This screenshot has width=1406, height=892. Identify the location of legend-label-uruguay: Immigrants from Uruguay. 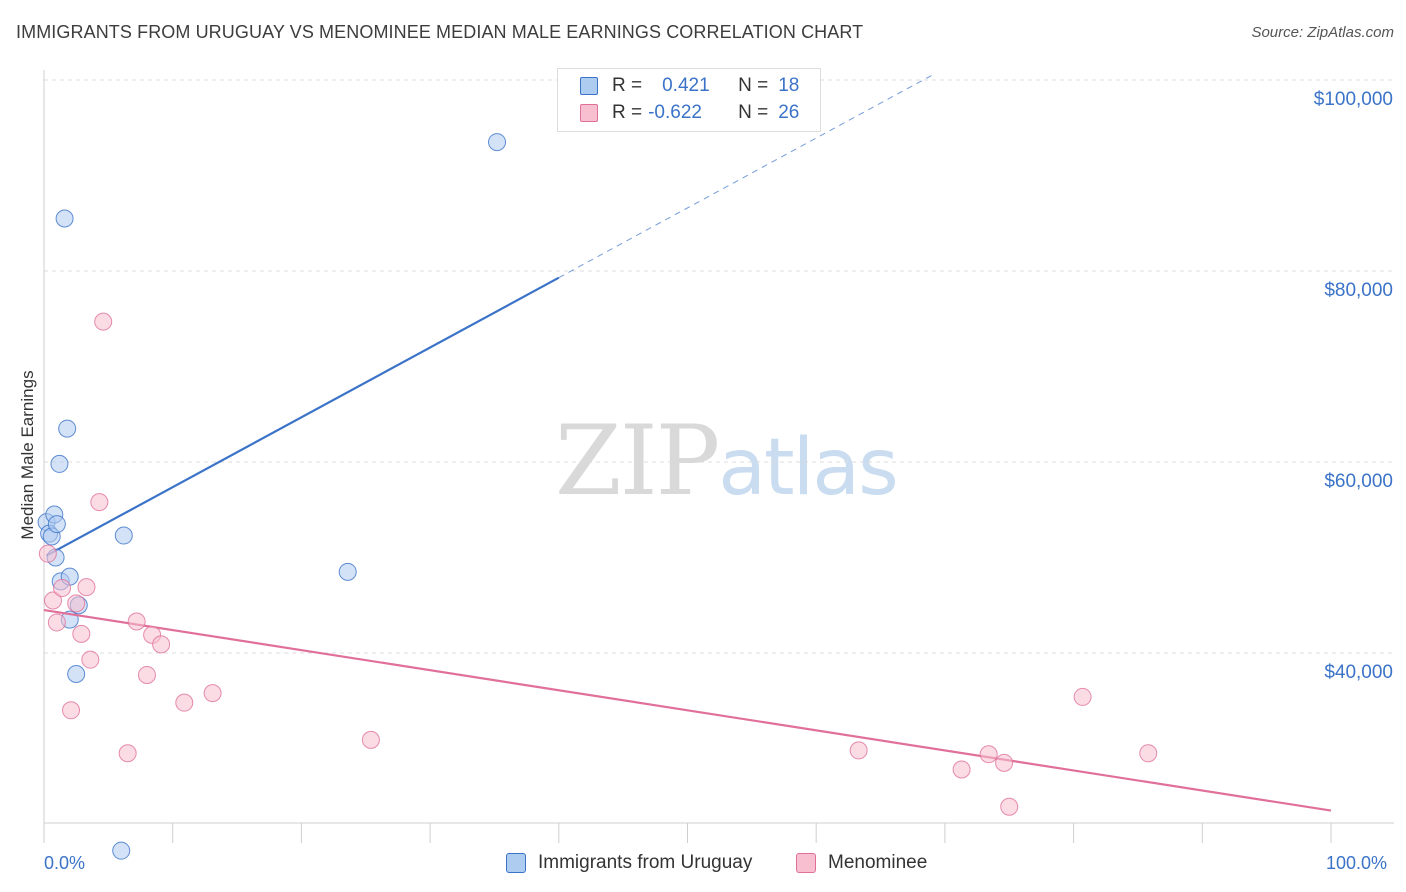
(645, 862).